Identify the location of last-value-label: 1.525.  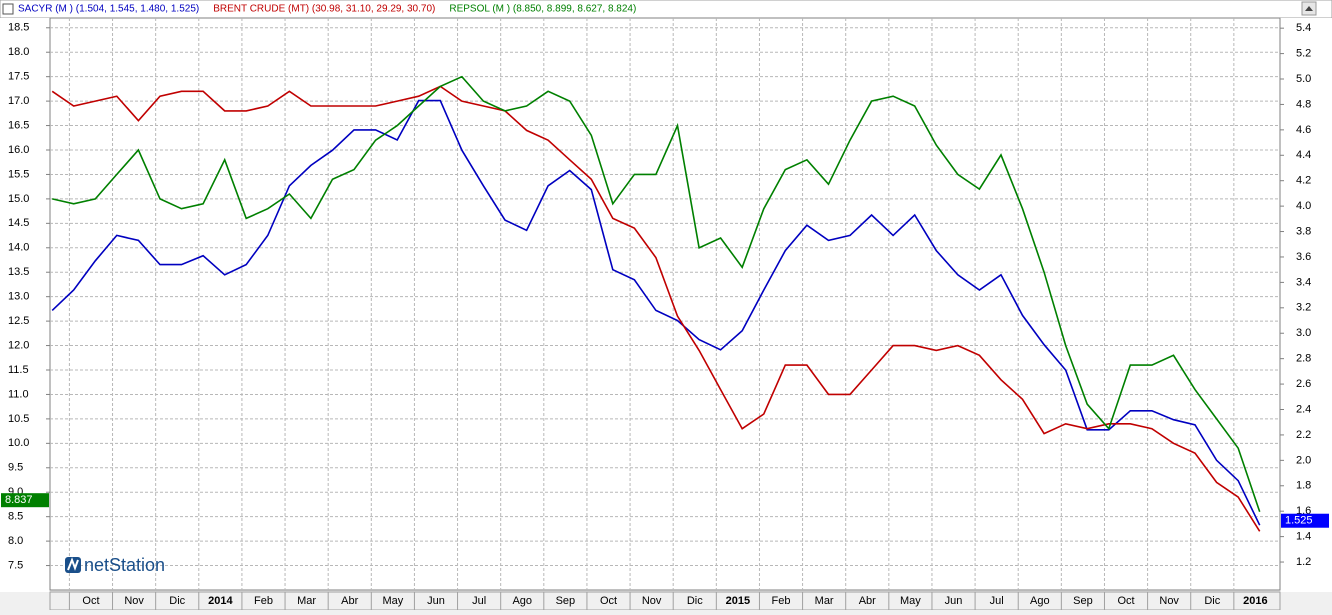
(1299, 521).